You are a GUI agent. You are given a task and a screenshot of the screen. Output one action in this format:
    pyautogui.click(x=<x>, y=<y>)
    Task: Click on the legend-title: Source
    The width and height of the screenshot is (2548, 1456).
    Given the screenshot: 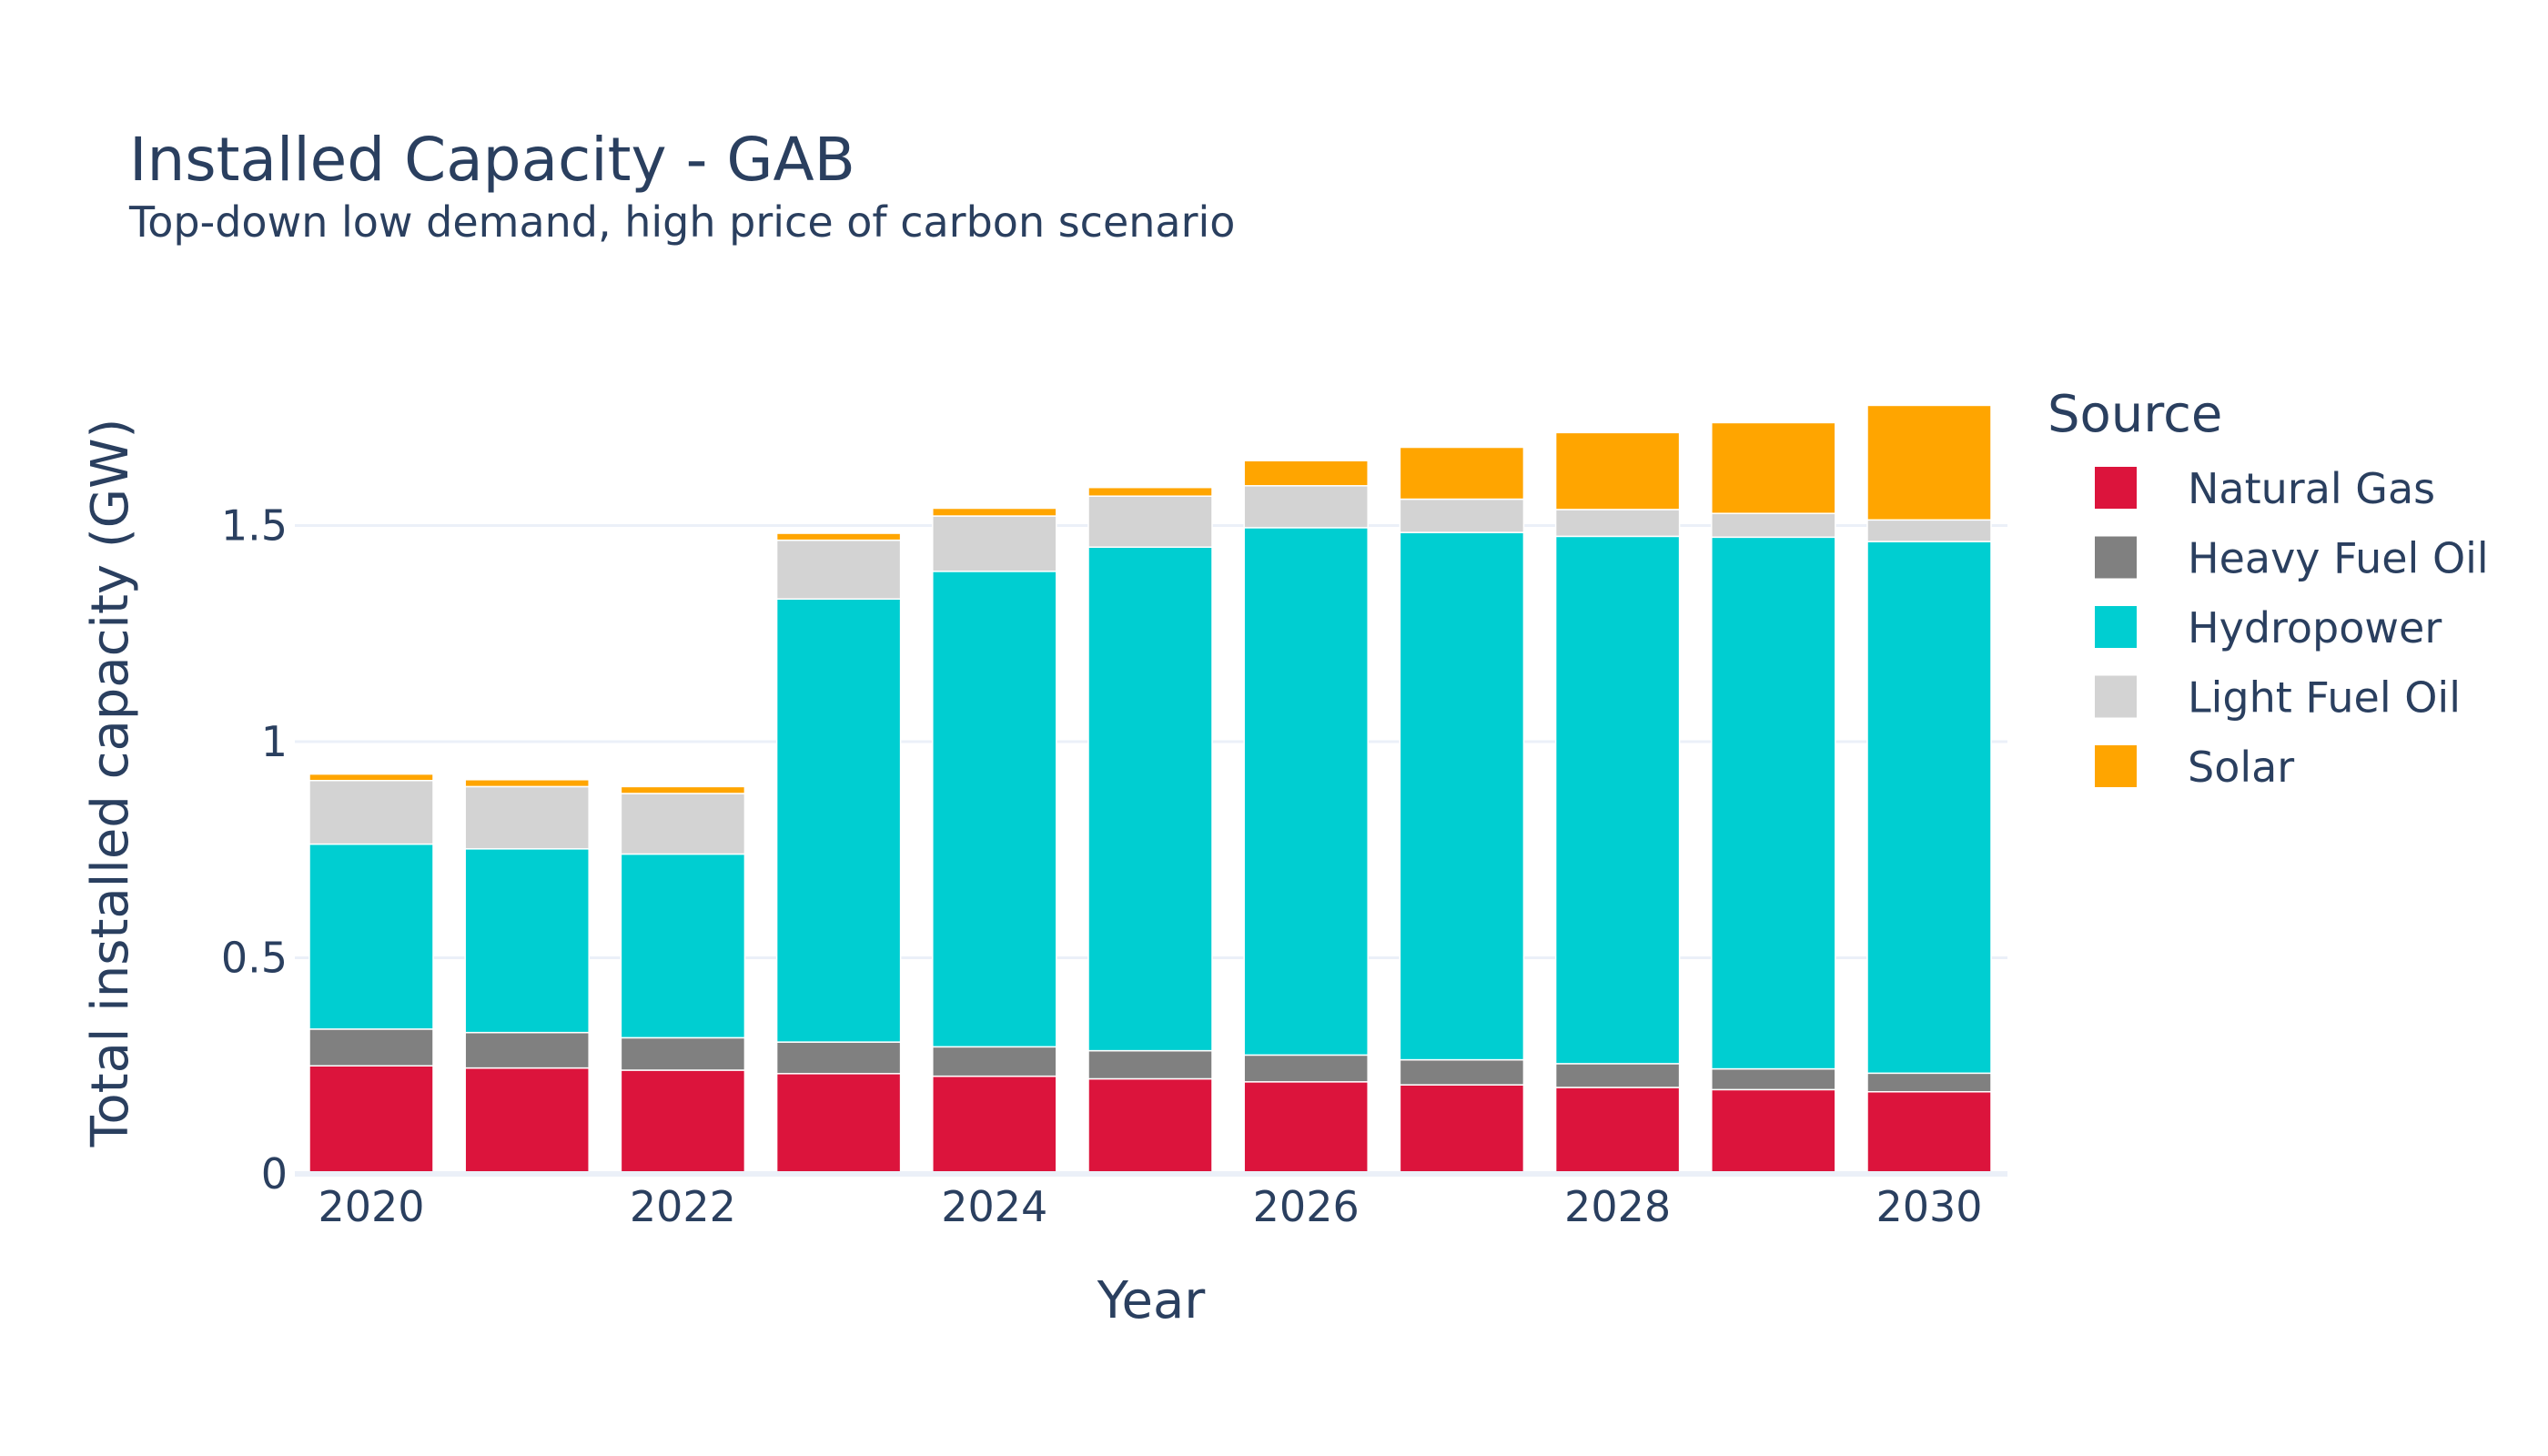 What is the action you would take?
    pyautogui.click(x=2135, y=415)
    